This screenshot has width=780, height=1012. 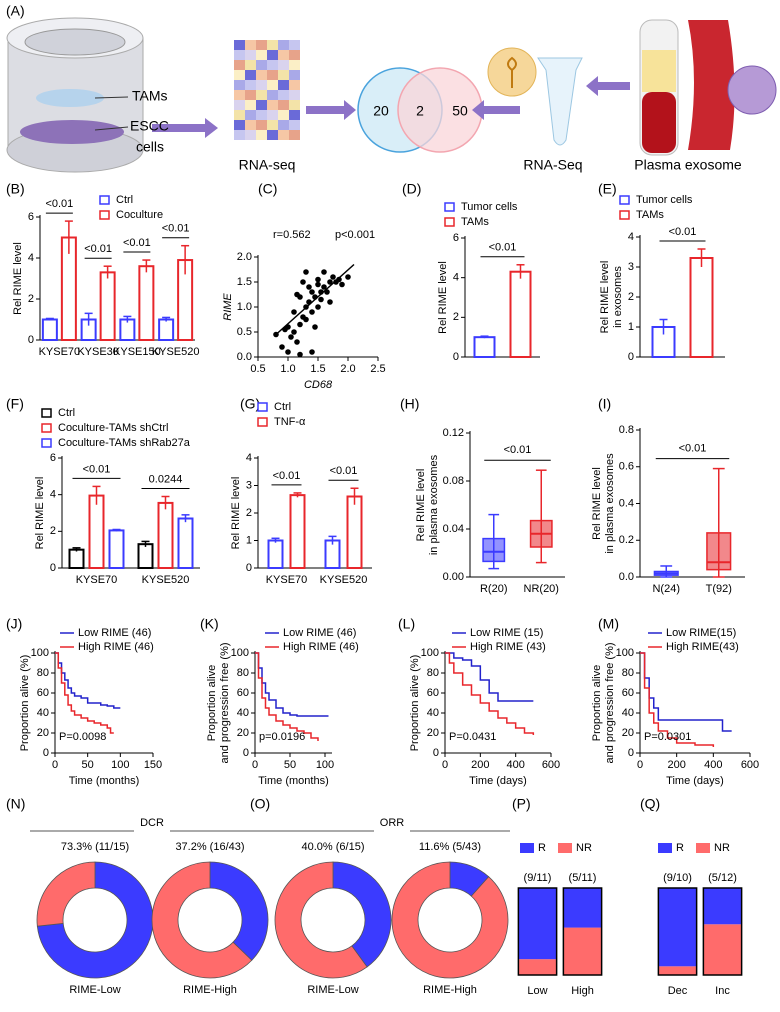 I want to click on tumor, so click(x=752, y=90).